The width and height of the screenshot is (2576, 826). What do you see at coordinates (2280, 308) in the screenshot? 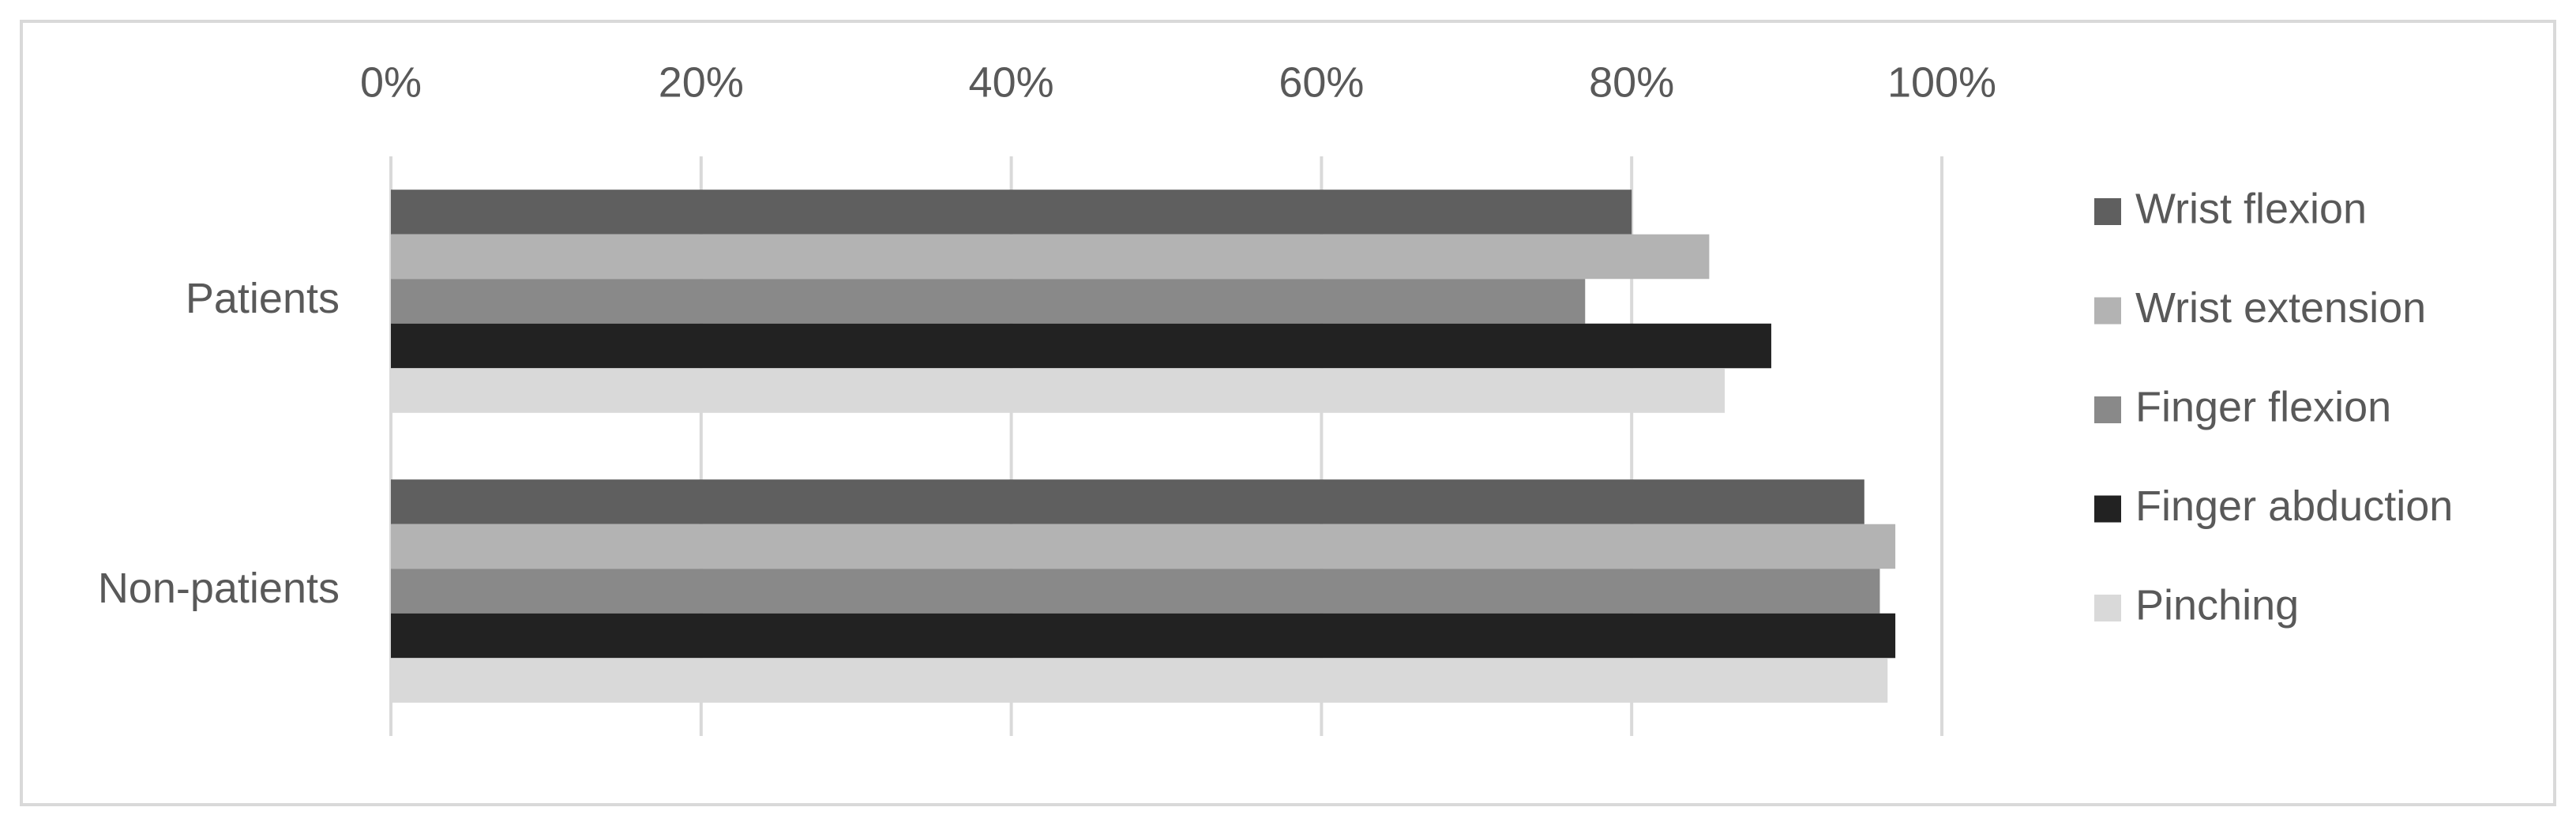
I see `legend-label: Wrist extension` at bounding box center [2280, 308].